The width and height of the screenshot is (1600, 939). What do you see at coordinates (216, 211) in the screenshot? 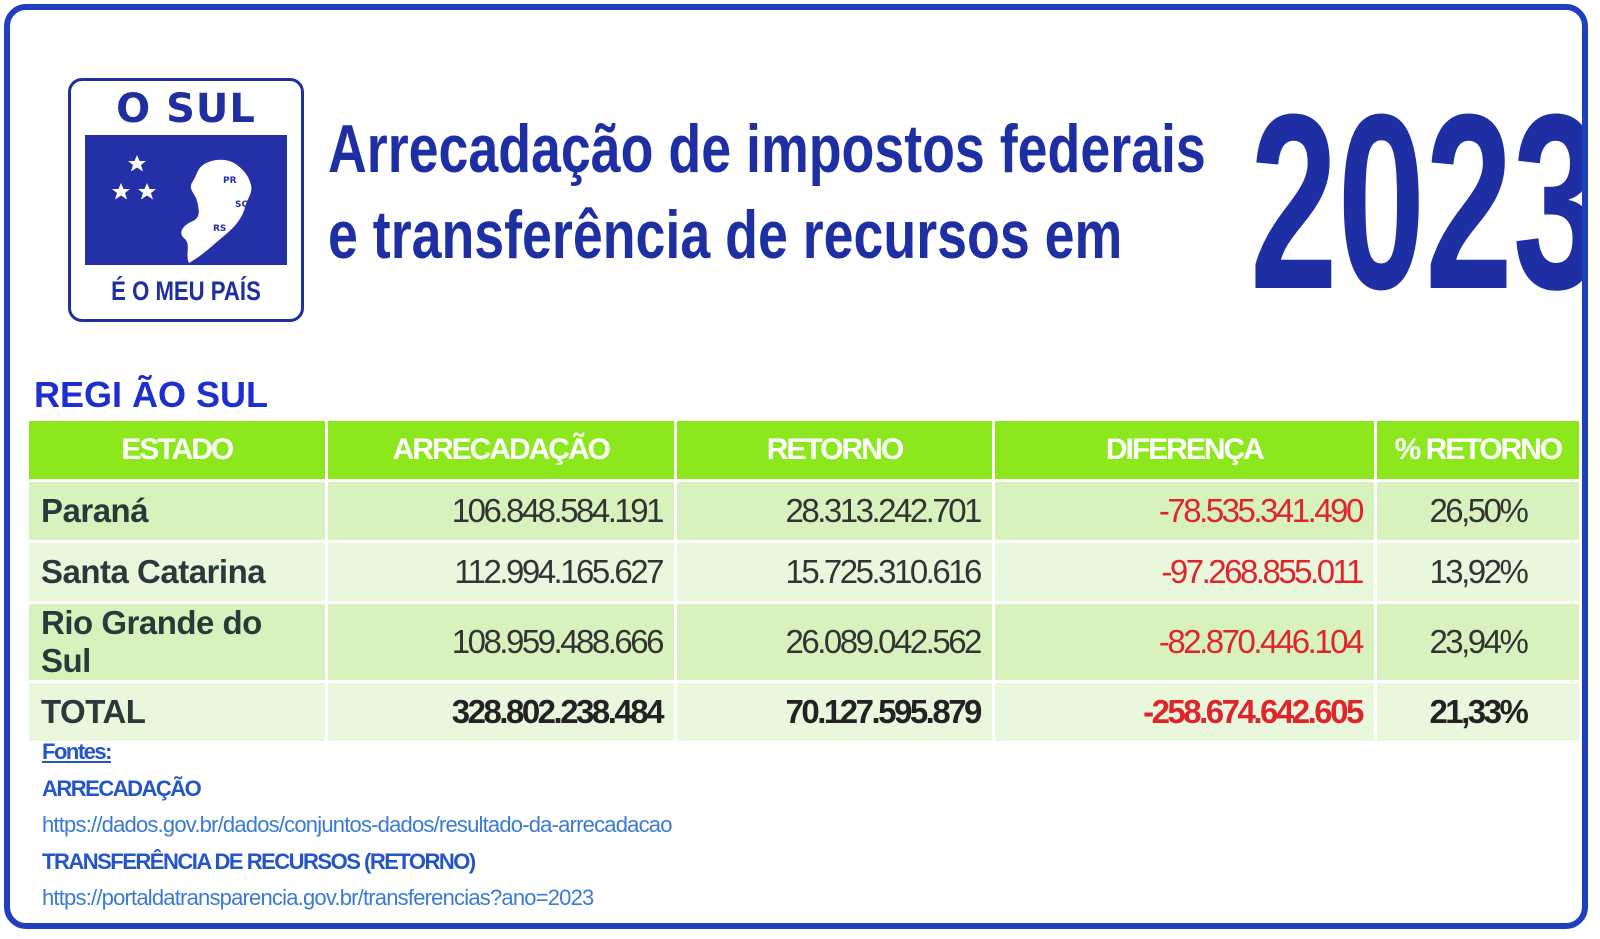
I see `state-map-shape` at bounding box center [216, 211].